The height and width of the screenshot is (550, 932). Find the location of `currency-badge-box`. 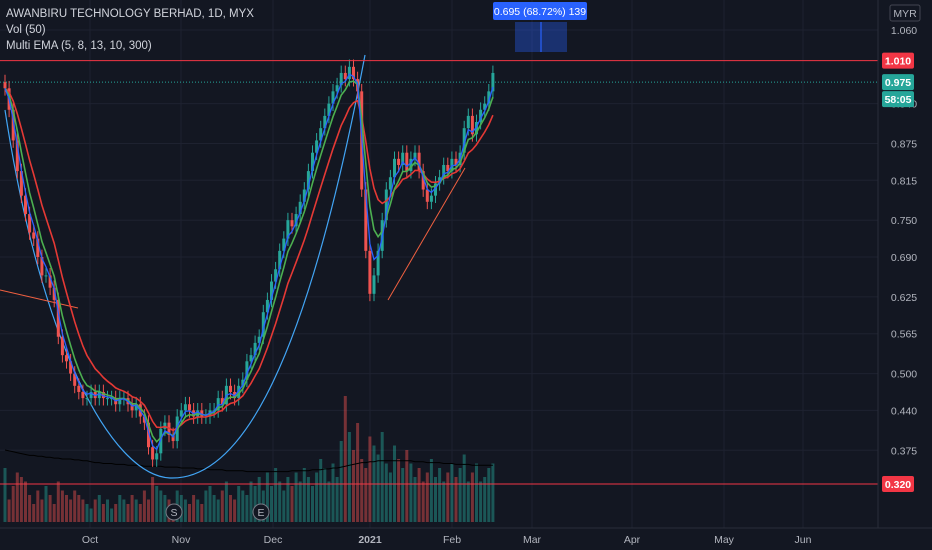

currency-badge-box is located at coordinates (905, 13).